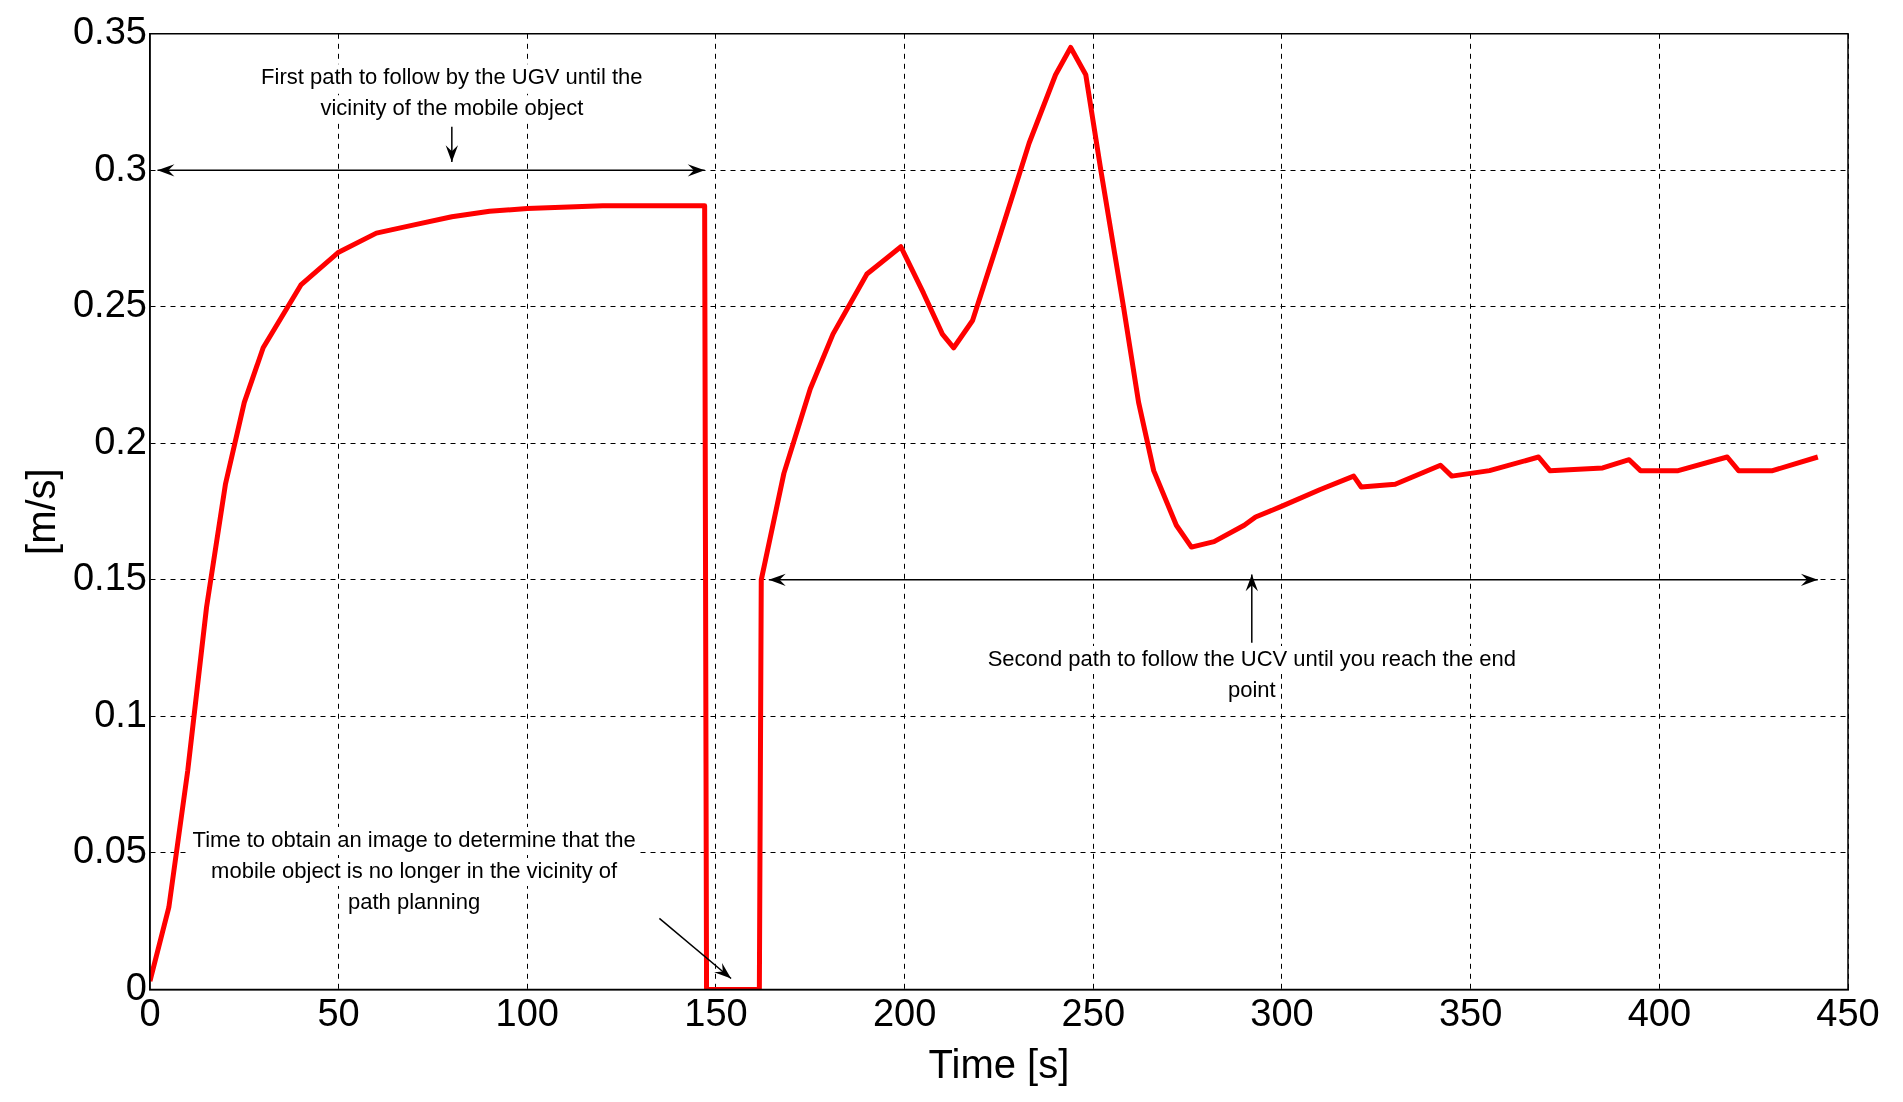 The height and width of the screenshot is (1102, 1903). I want to click on y-tick-label: 0.05, so click(109, 850).